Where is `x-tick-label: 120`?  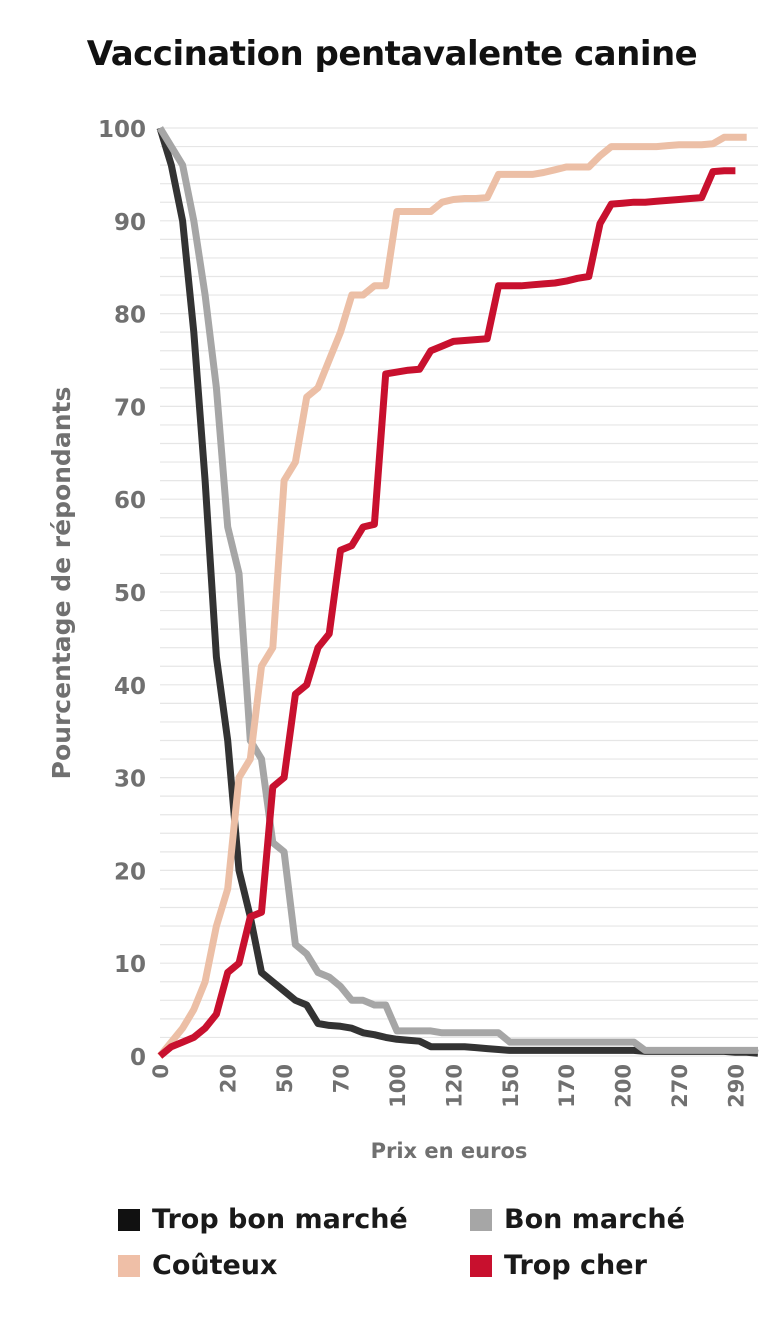
x-tick-label: 120 is located at coordinates (454, 1086).